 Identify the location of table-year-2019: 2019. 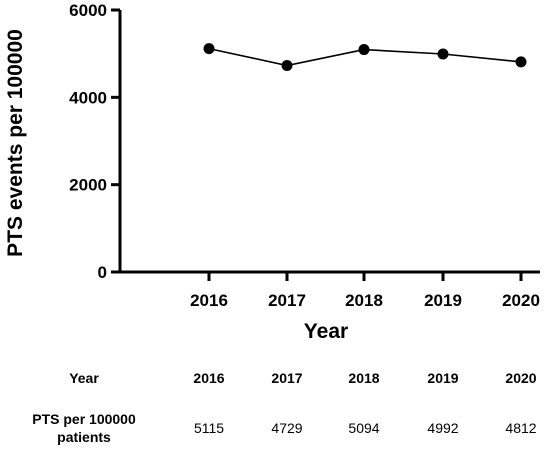
(443, 378).